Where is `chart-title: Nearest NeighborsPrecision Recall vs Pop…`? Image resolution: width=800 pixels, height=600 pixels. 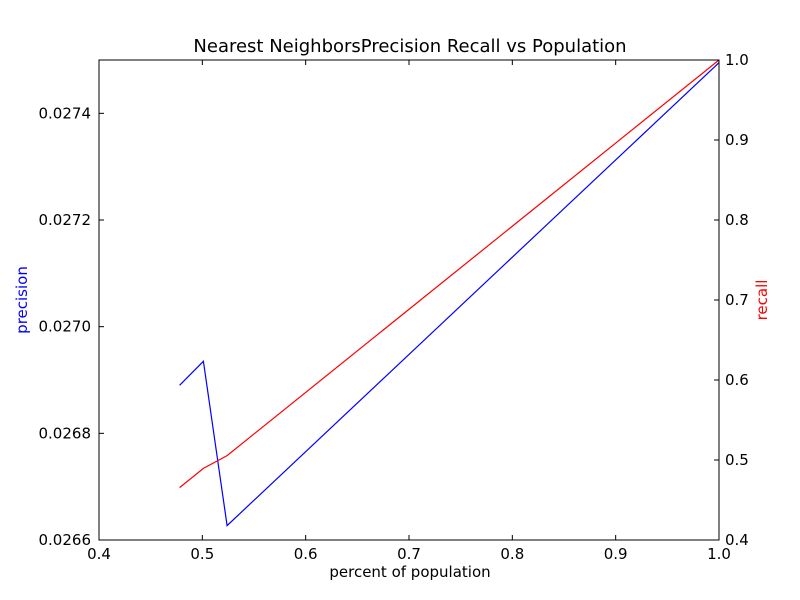 chart-title: Nearest NeighborsPrecision Recall vs Pop… is located at coordinates (409, 46).